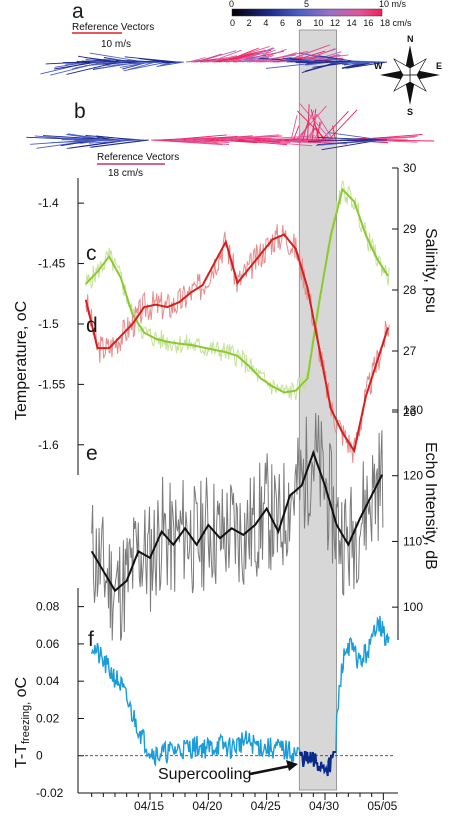 This screenshot has width=450, height=818. Describe the element at coordinates (238, 802) in the screenshot. I see `date-axis: 04/15 04/20 04/25 04/30 05/05` at that location.